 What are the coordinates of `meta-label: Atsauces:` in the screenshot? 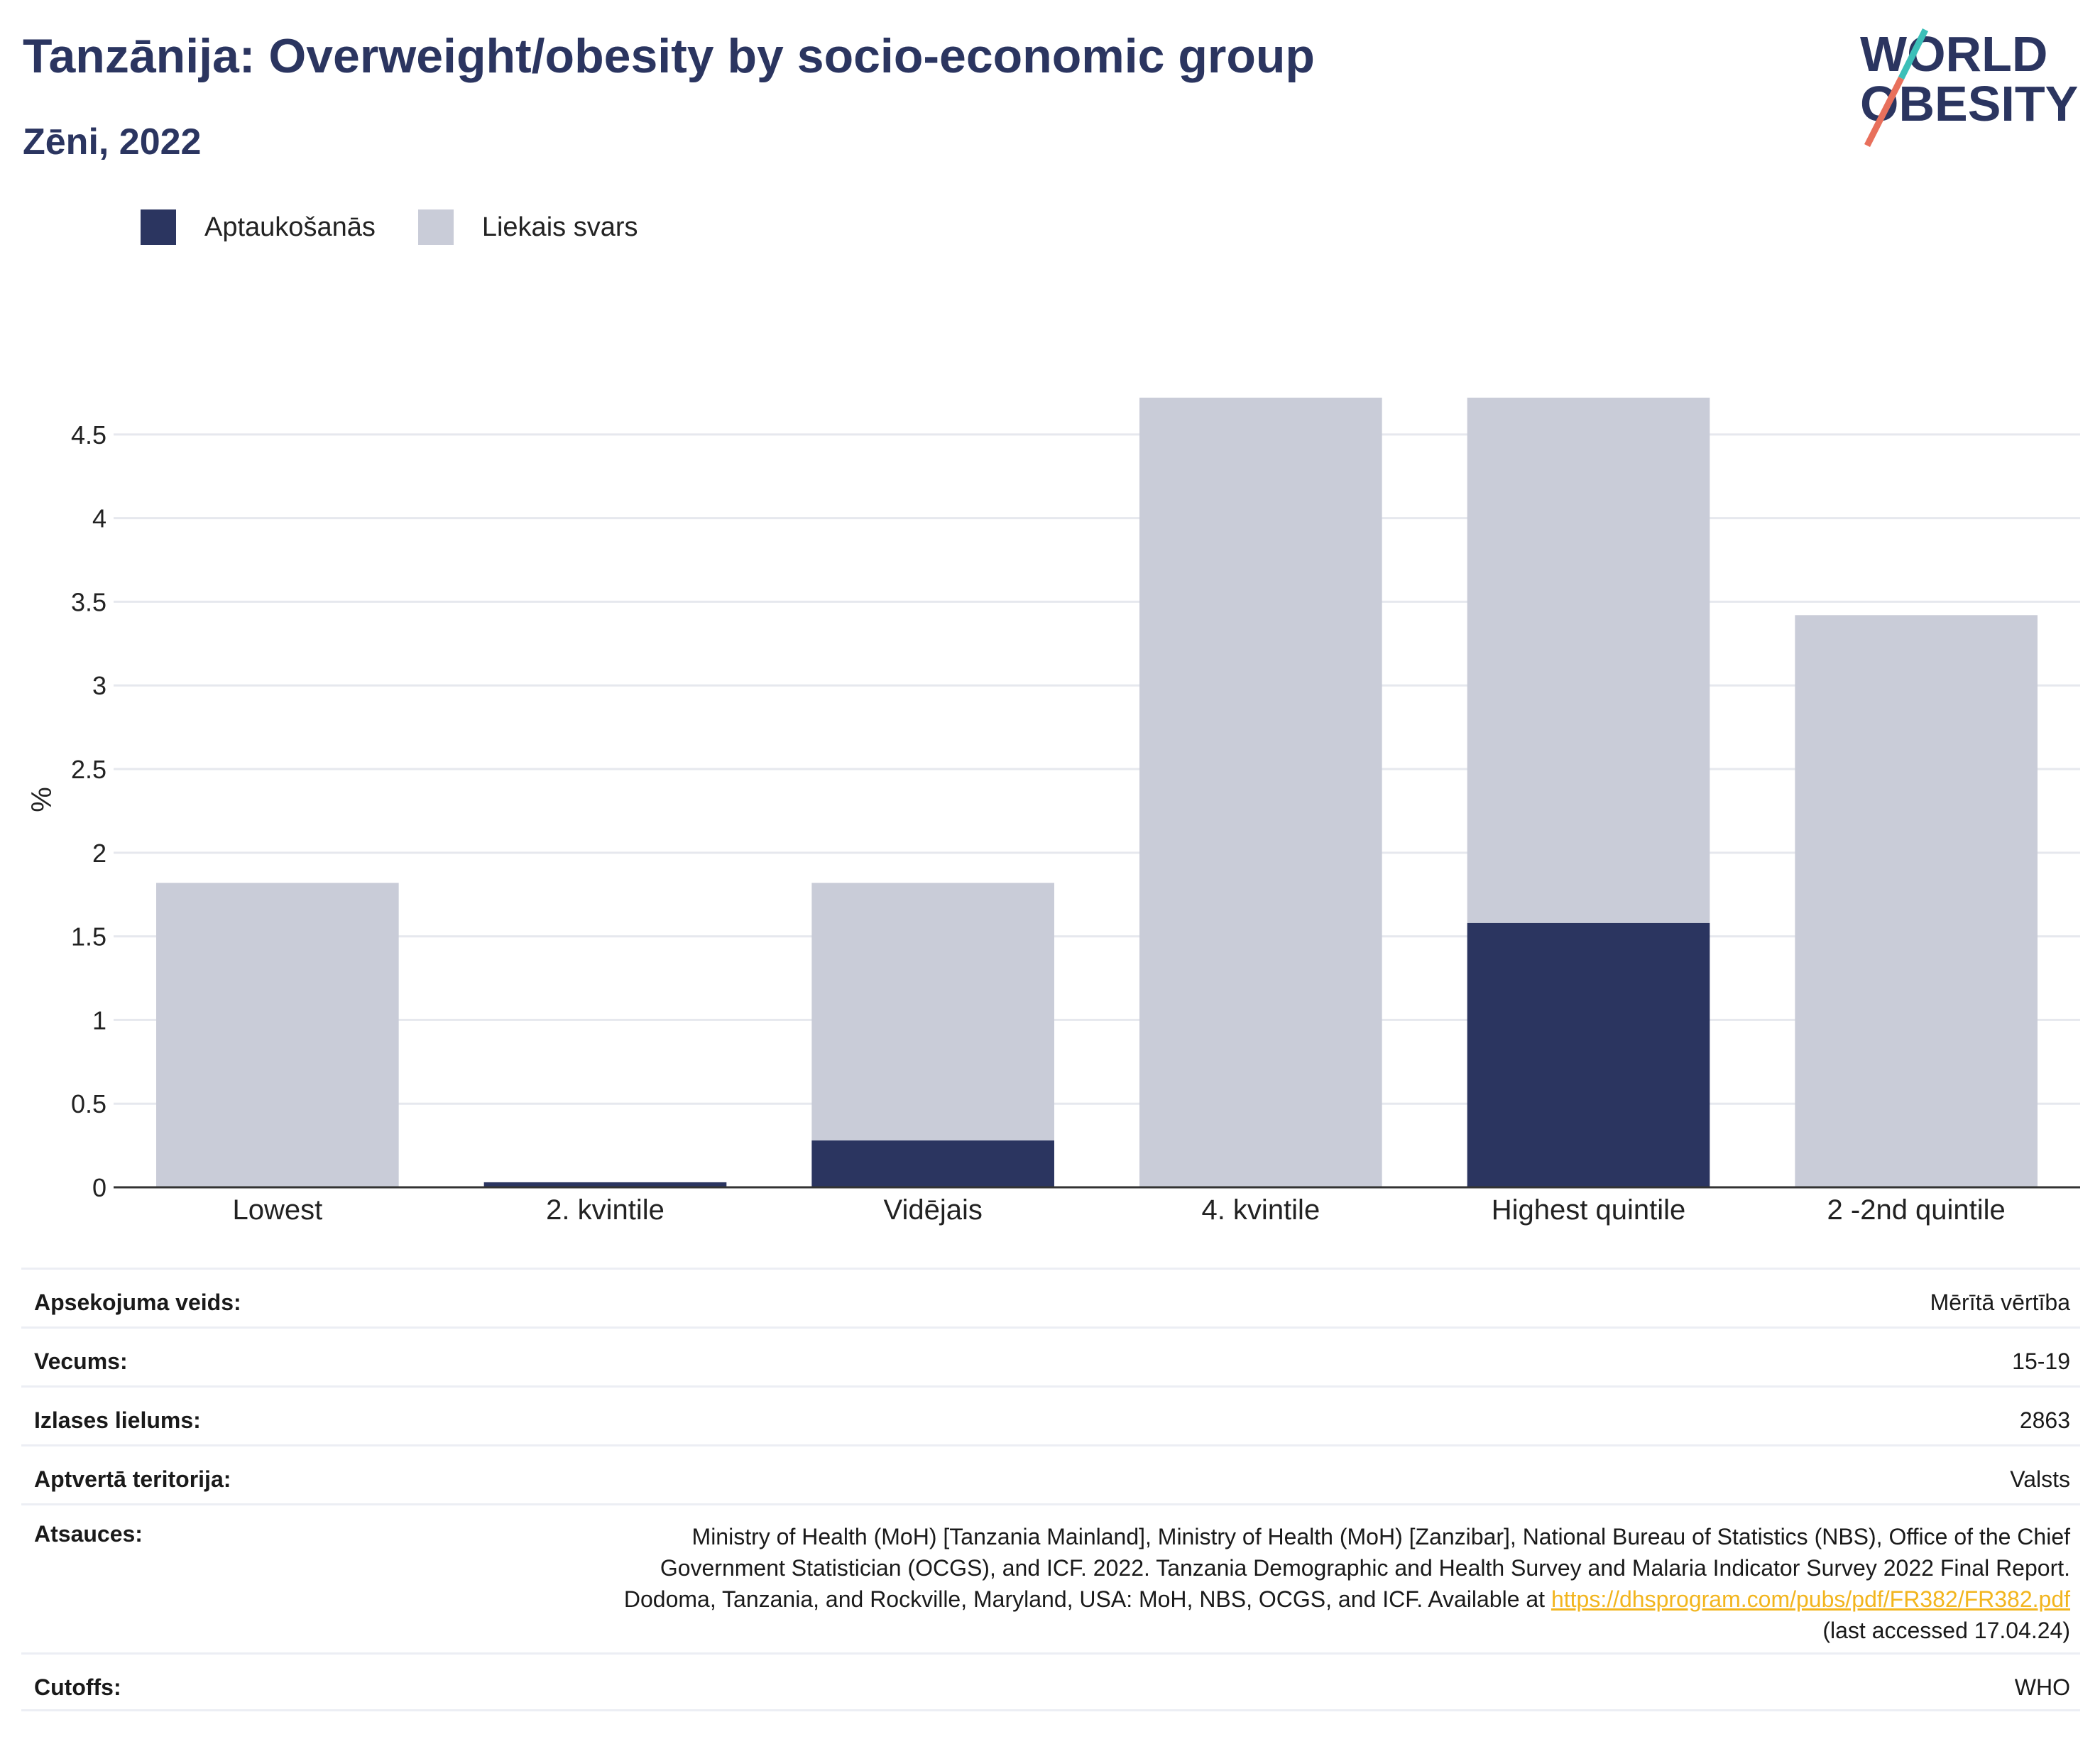 It's located at (88, 1534).